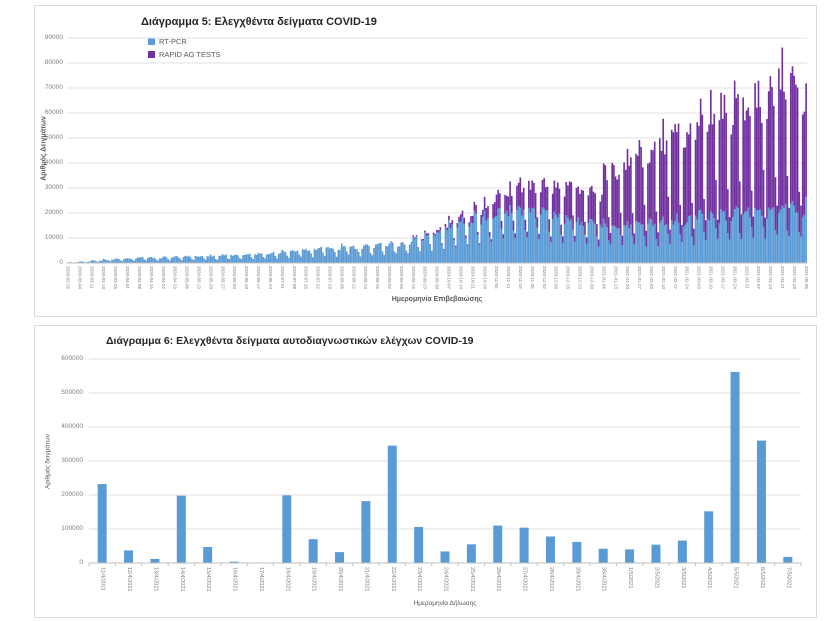  I want to click on x-tick-label: 13/4/2021, so click(155, 579).